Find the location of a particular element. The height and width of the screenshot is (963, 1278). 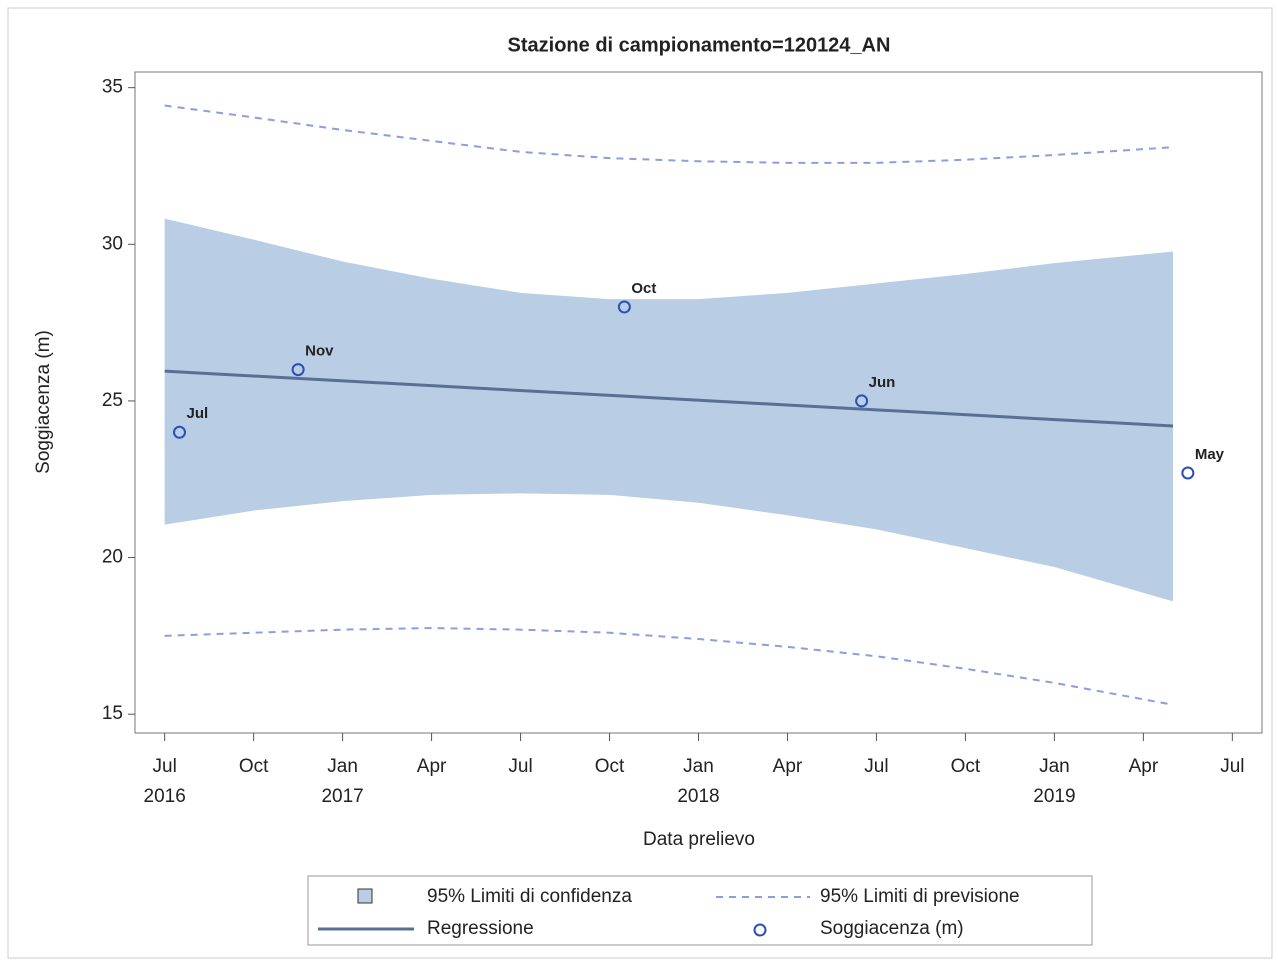

point-label: Nov is located at coordinates (319, 351).